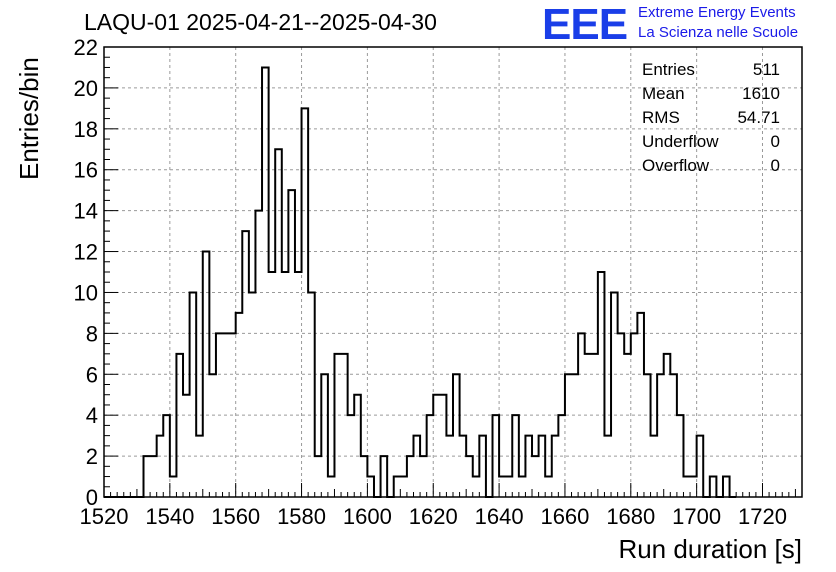 This screenshot has width=836, height=572. What do you see at coordinates (86, 88) in the screenshot?
I see `y-tick-label: 20` at bounding box center [86, 88].